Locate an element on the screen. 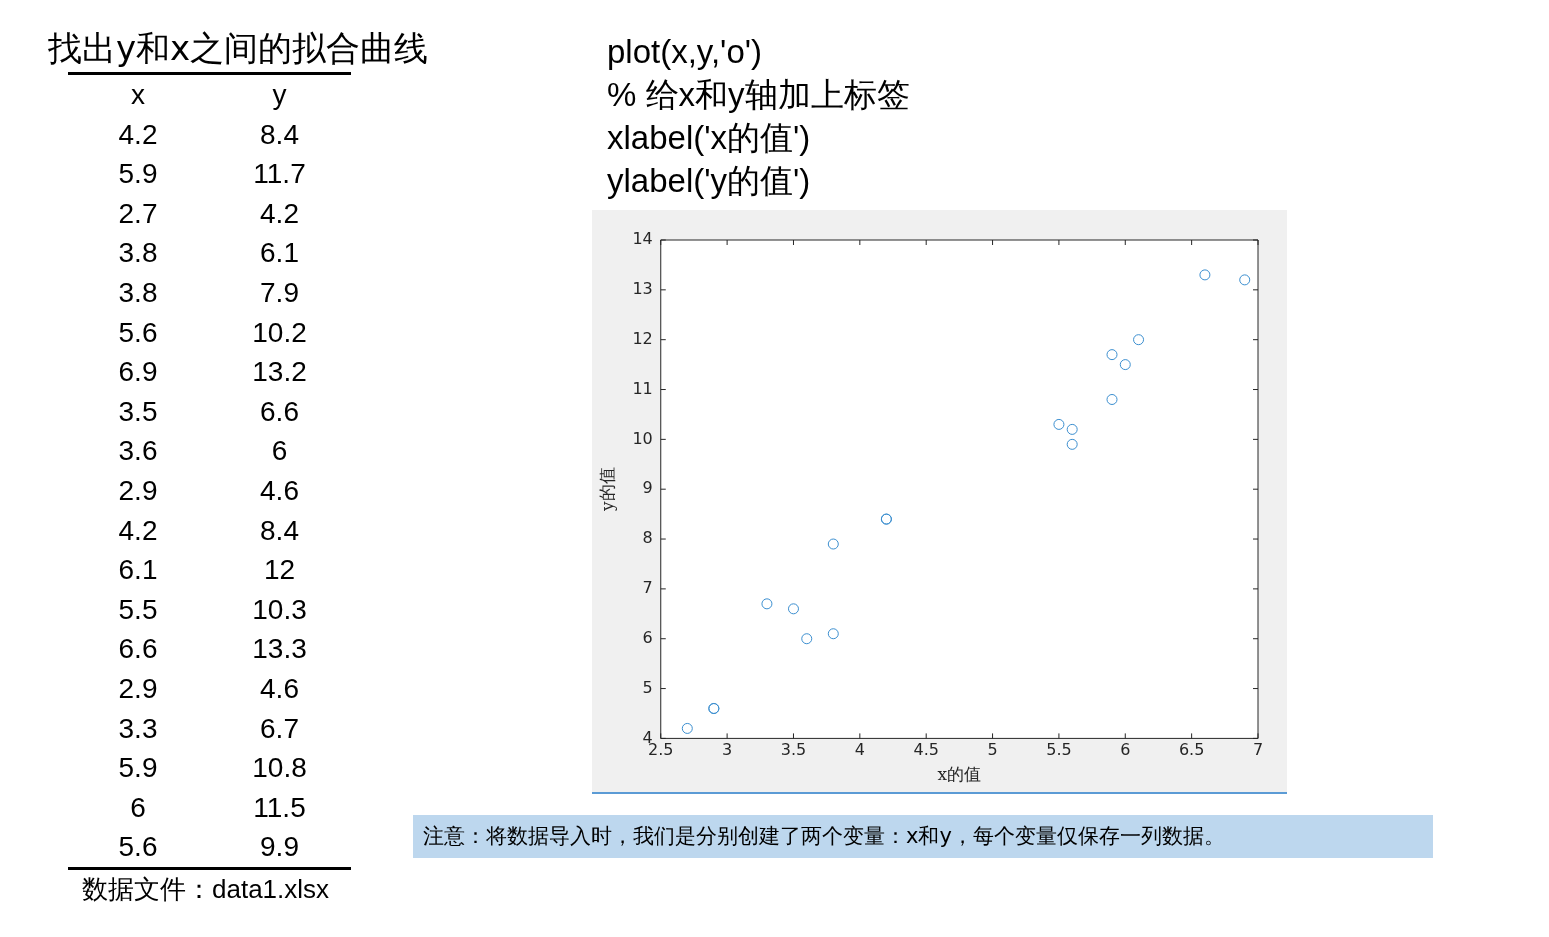 The height and width of the screenshot is (937, 1549). x-tick-label: 5.5 is located at coordinates (1059, 750).